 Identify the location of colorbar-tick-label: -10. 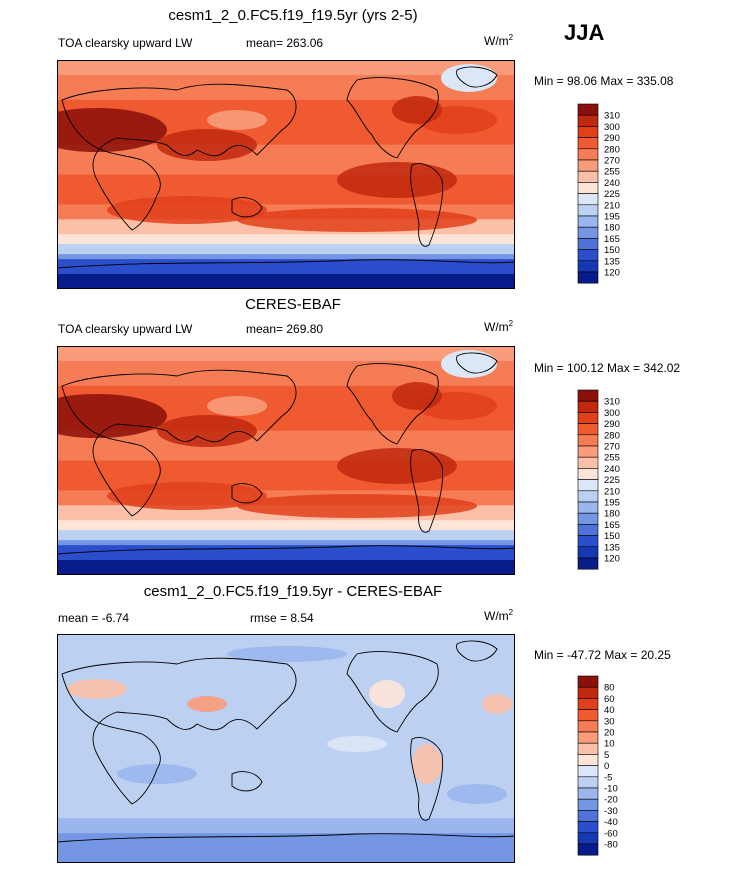
(611, 789).